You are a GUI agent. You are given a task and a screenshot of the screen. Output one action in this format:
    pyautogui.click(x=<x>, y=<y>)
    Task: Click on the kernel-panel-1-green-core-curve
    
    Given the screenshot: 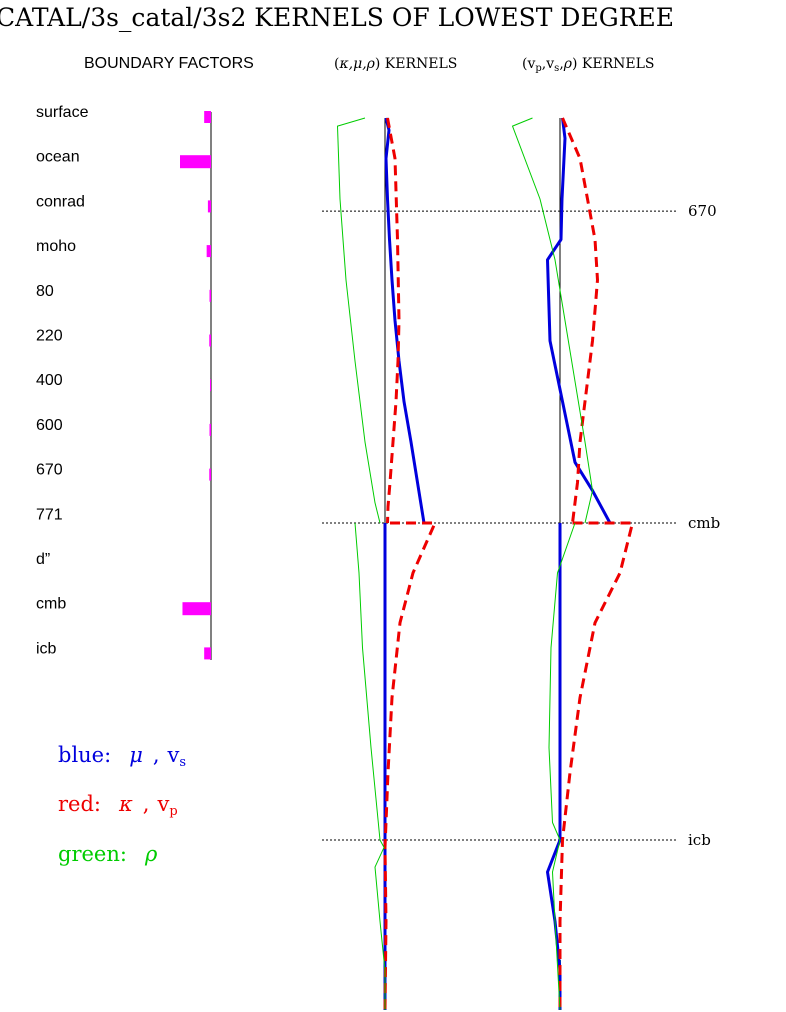 What is the action you would take?
    pyautogui.click(x=370, y=766)
    